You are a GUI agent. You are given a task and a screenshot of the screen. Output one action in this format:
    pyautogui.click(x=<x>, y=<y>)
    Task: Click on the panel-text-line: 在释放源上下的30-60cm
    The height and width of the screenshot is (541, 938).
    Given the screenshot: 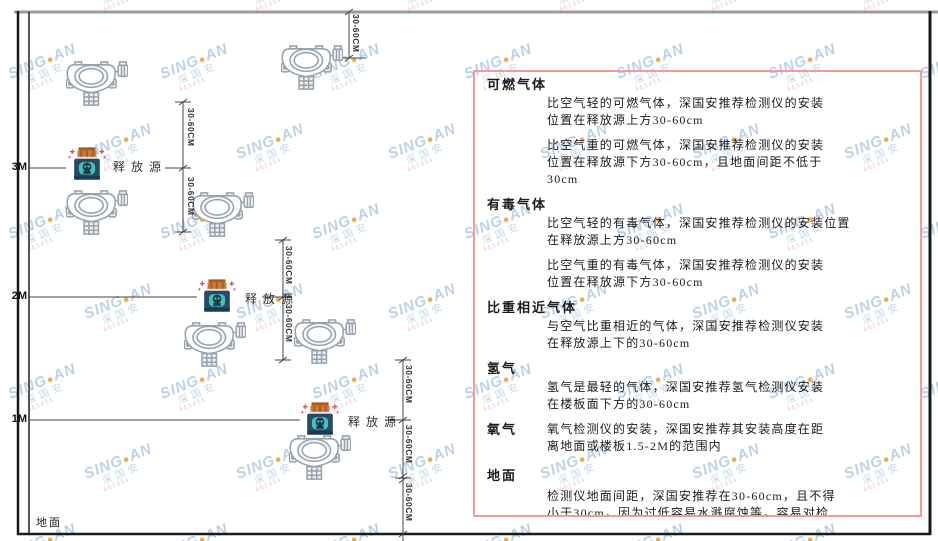 What is the action you would take?
    pyautogui.click(x=619, y=343)
    